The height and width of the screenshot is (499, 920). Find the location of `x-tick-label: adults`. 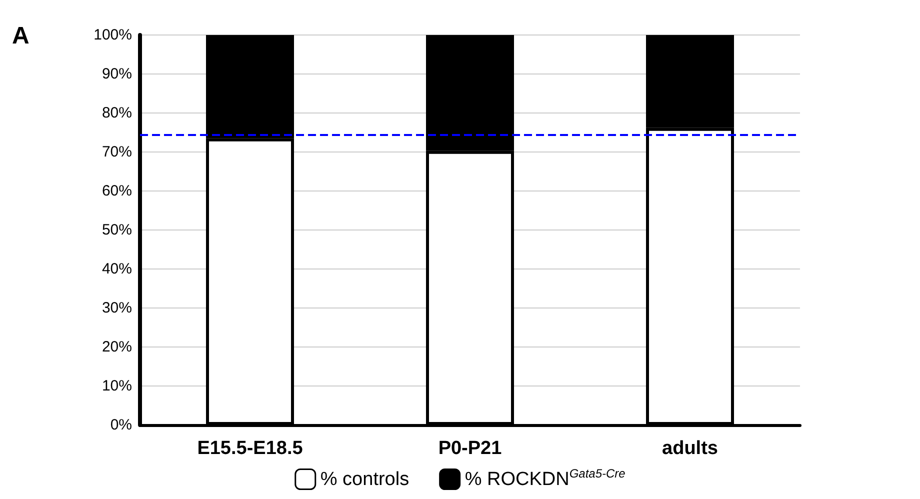

x-tick-label: adults is located at coordinates (690, 448).